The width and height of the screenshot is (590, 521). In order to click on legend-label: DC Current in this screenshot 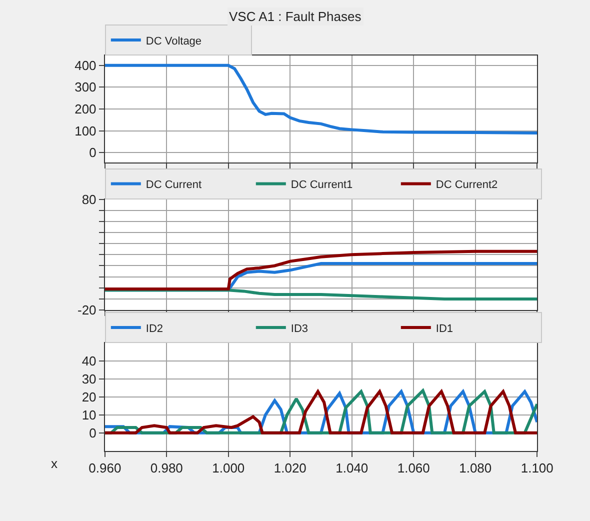, I will do `click(174, 185)`.